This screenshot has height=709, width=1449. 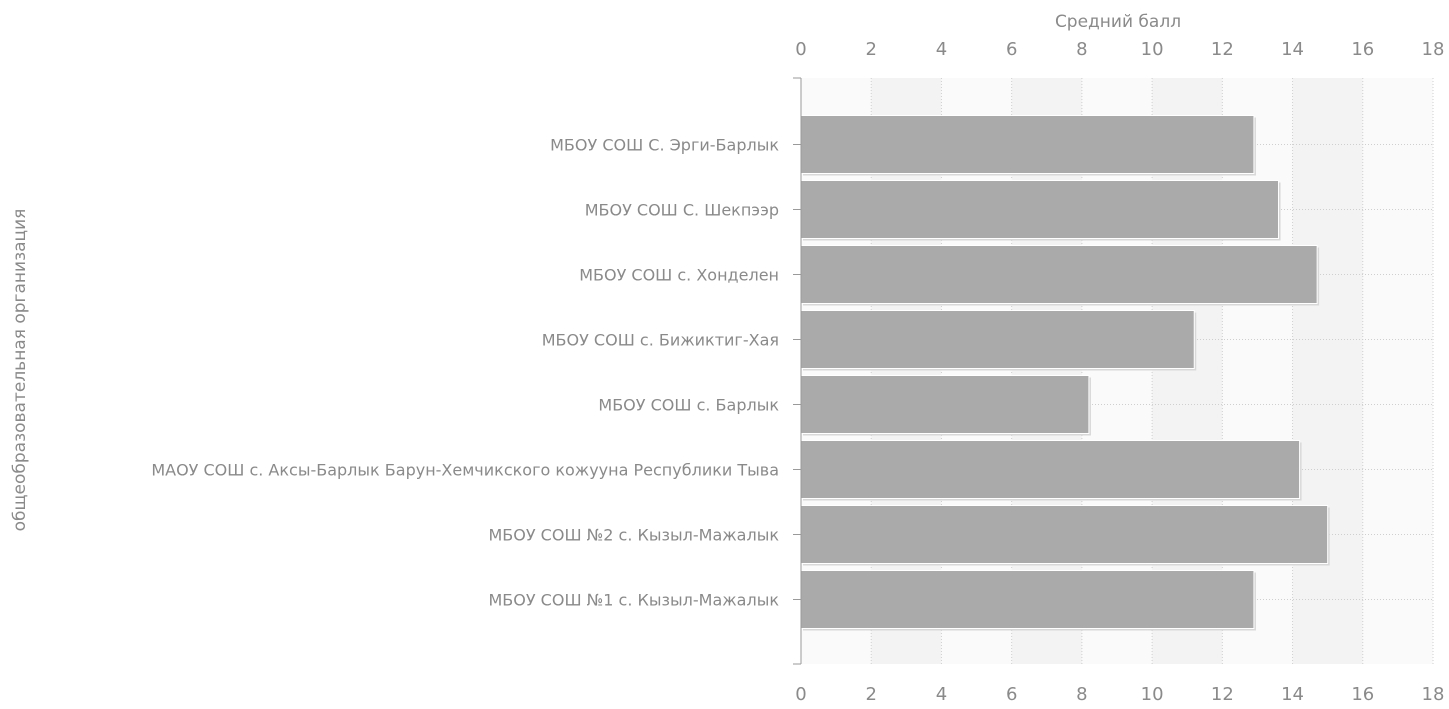 What do you see at coordinates (800, 49) in the screenshot?
I see `top-tick-label: 0` at bounding box center [800, 49].